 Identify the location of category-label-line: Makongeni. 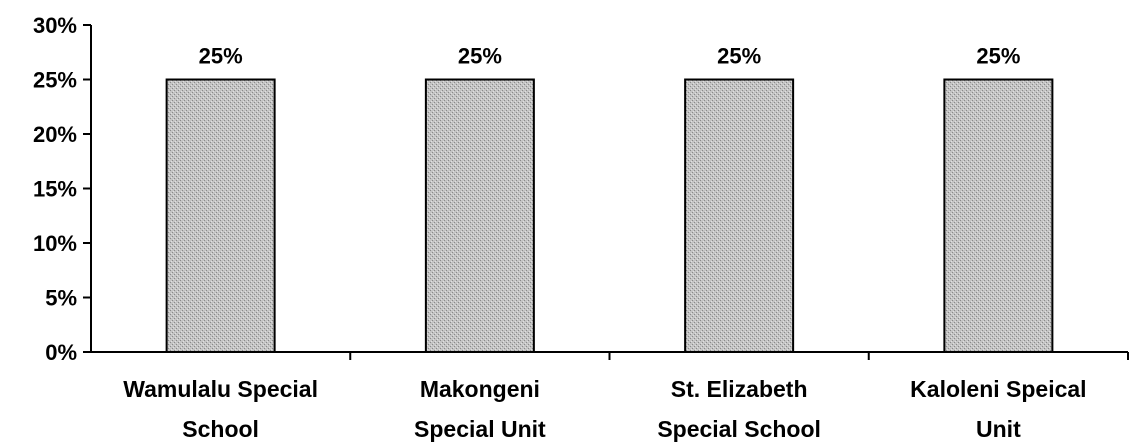
(480, 389).